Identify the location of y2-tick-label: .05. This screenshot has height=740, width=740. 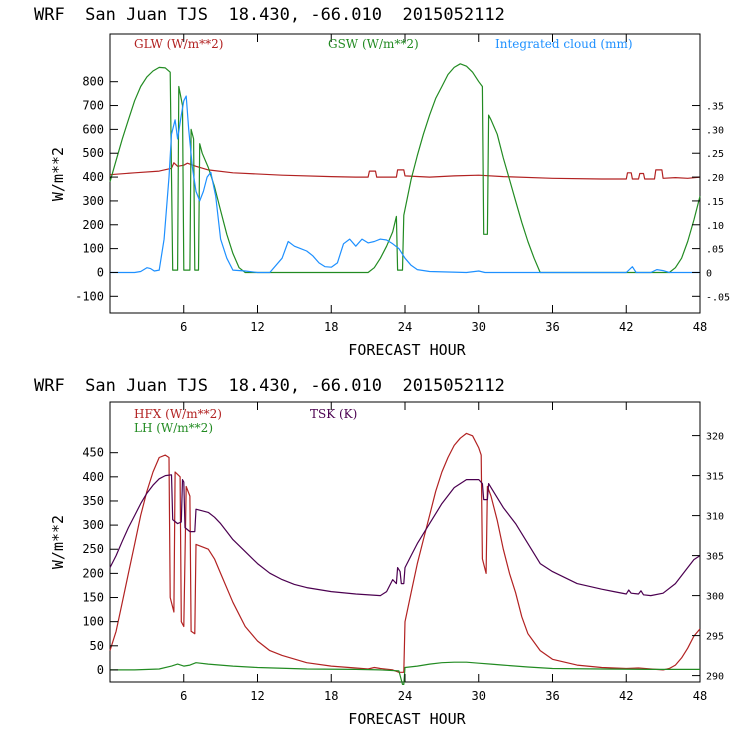
(715, 250).